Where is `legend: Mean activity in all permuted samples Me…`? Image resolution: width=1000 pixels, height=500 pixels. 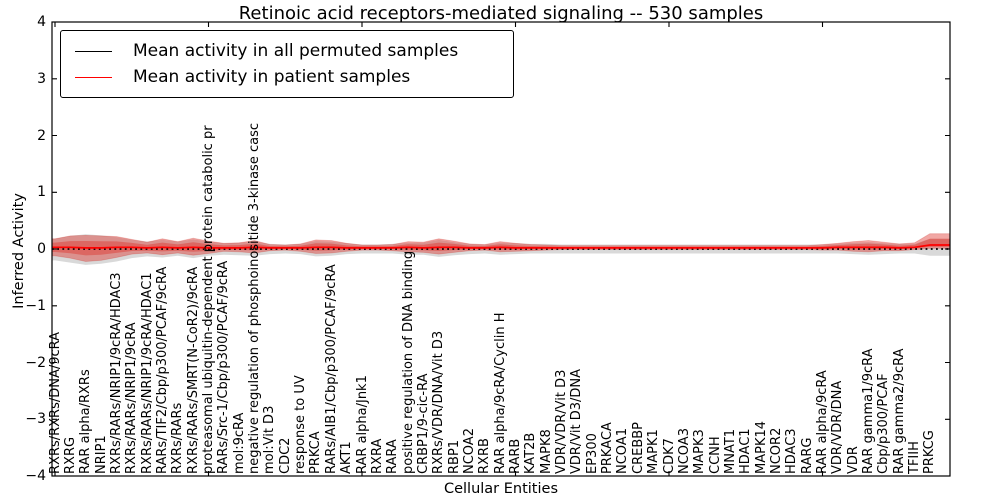 legend: Mean activity in all permuted samples Me… is located at coordinates (287, 64).